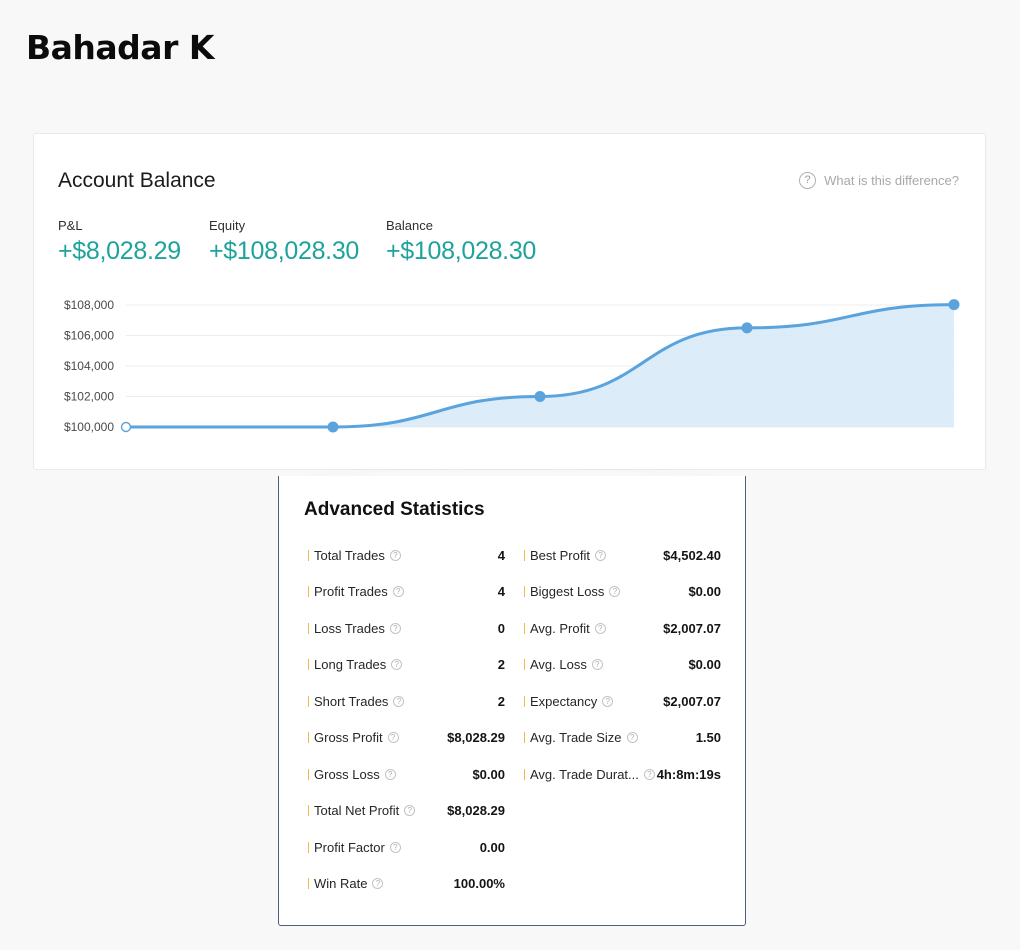 This screenshot has height=950, width=1020. I want to click on pnl-metric: P&L +$8,028.29, so click(119, 242).